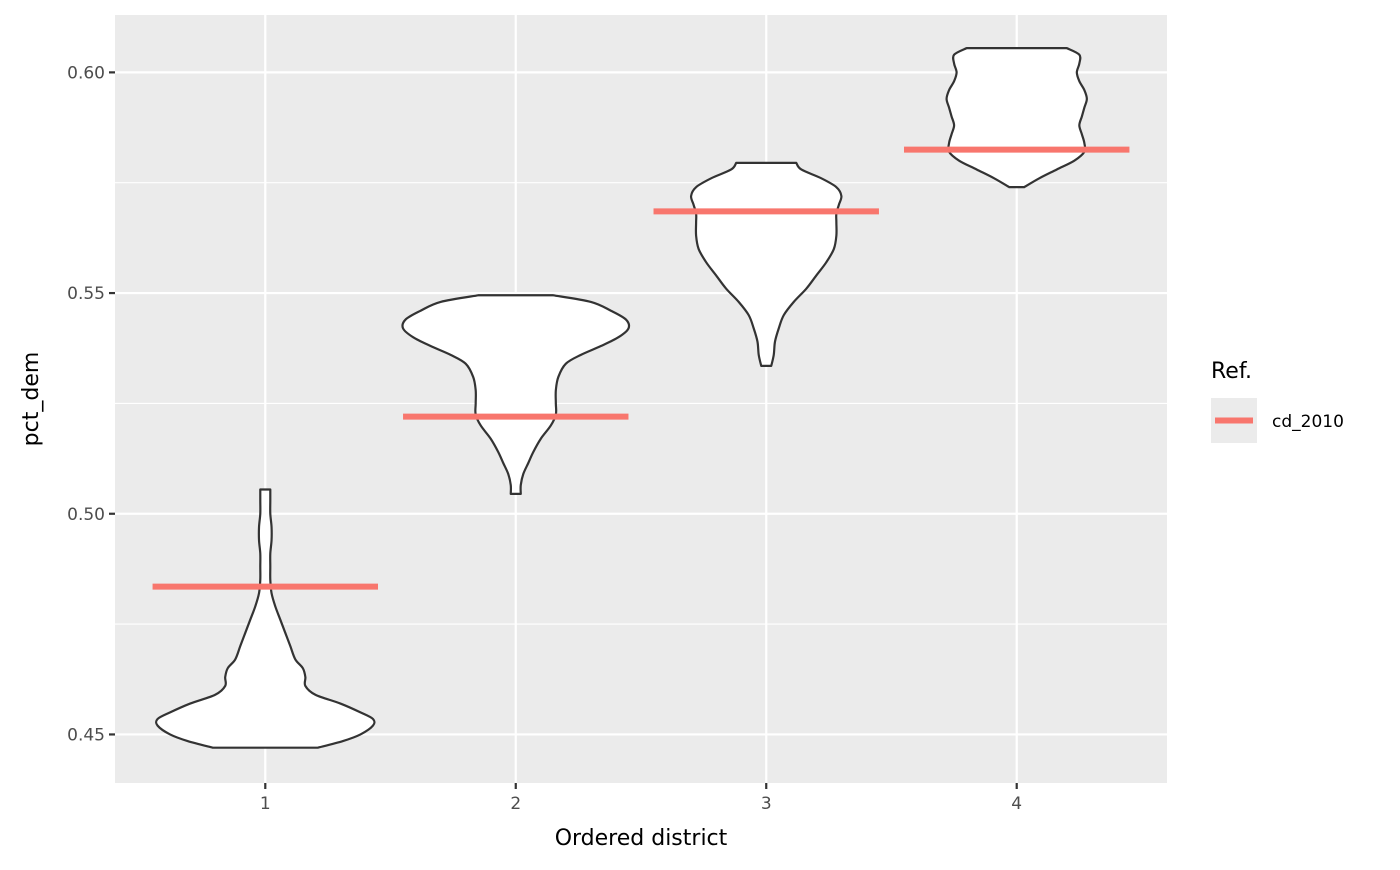  I want to click on y-axis: 0.45 0.50 0.55 0.60, so click(91, 404).